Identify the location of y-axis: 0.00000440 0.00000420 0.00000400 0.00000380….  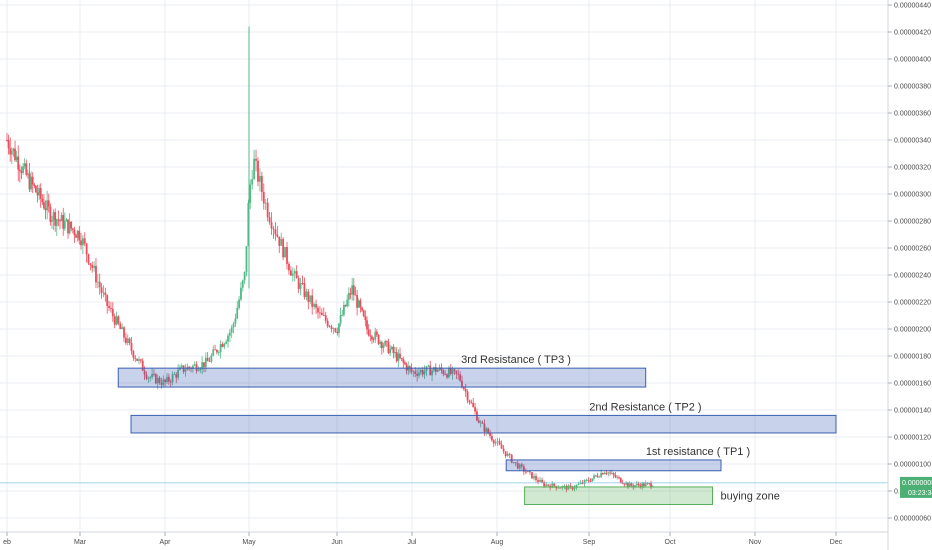
(909, 275).